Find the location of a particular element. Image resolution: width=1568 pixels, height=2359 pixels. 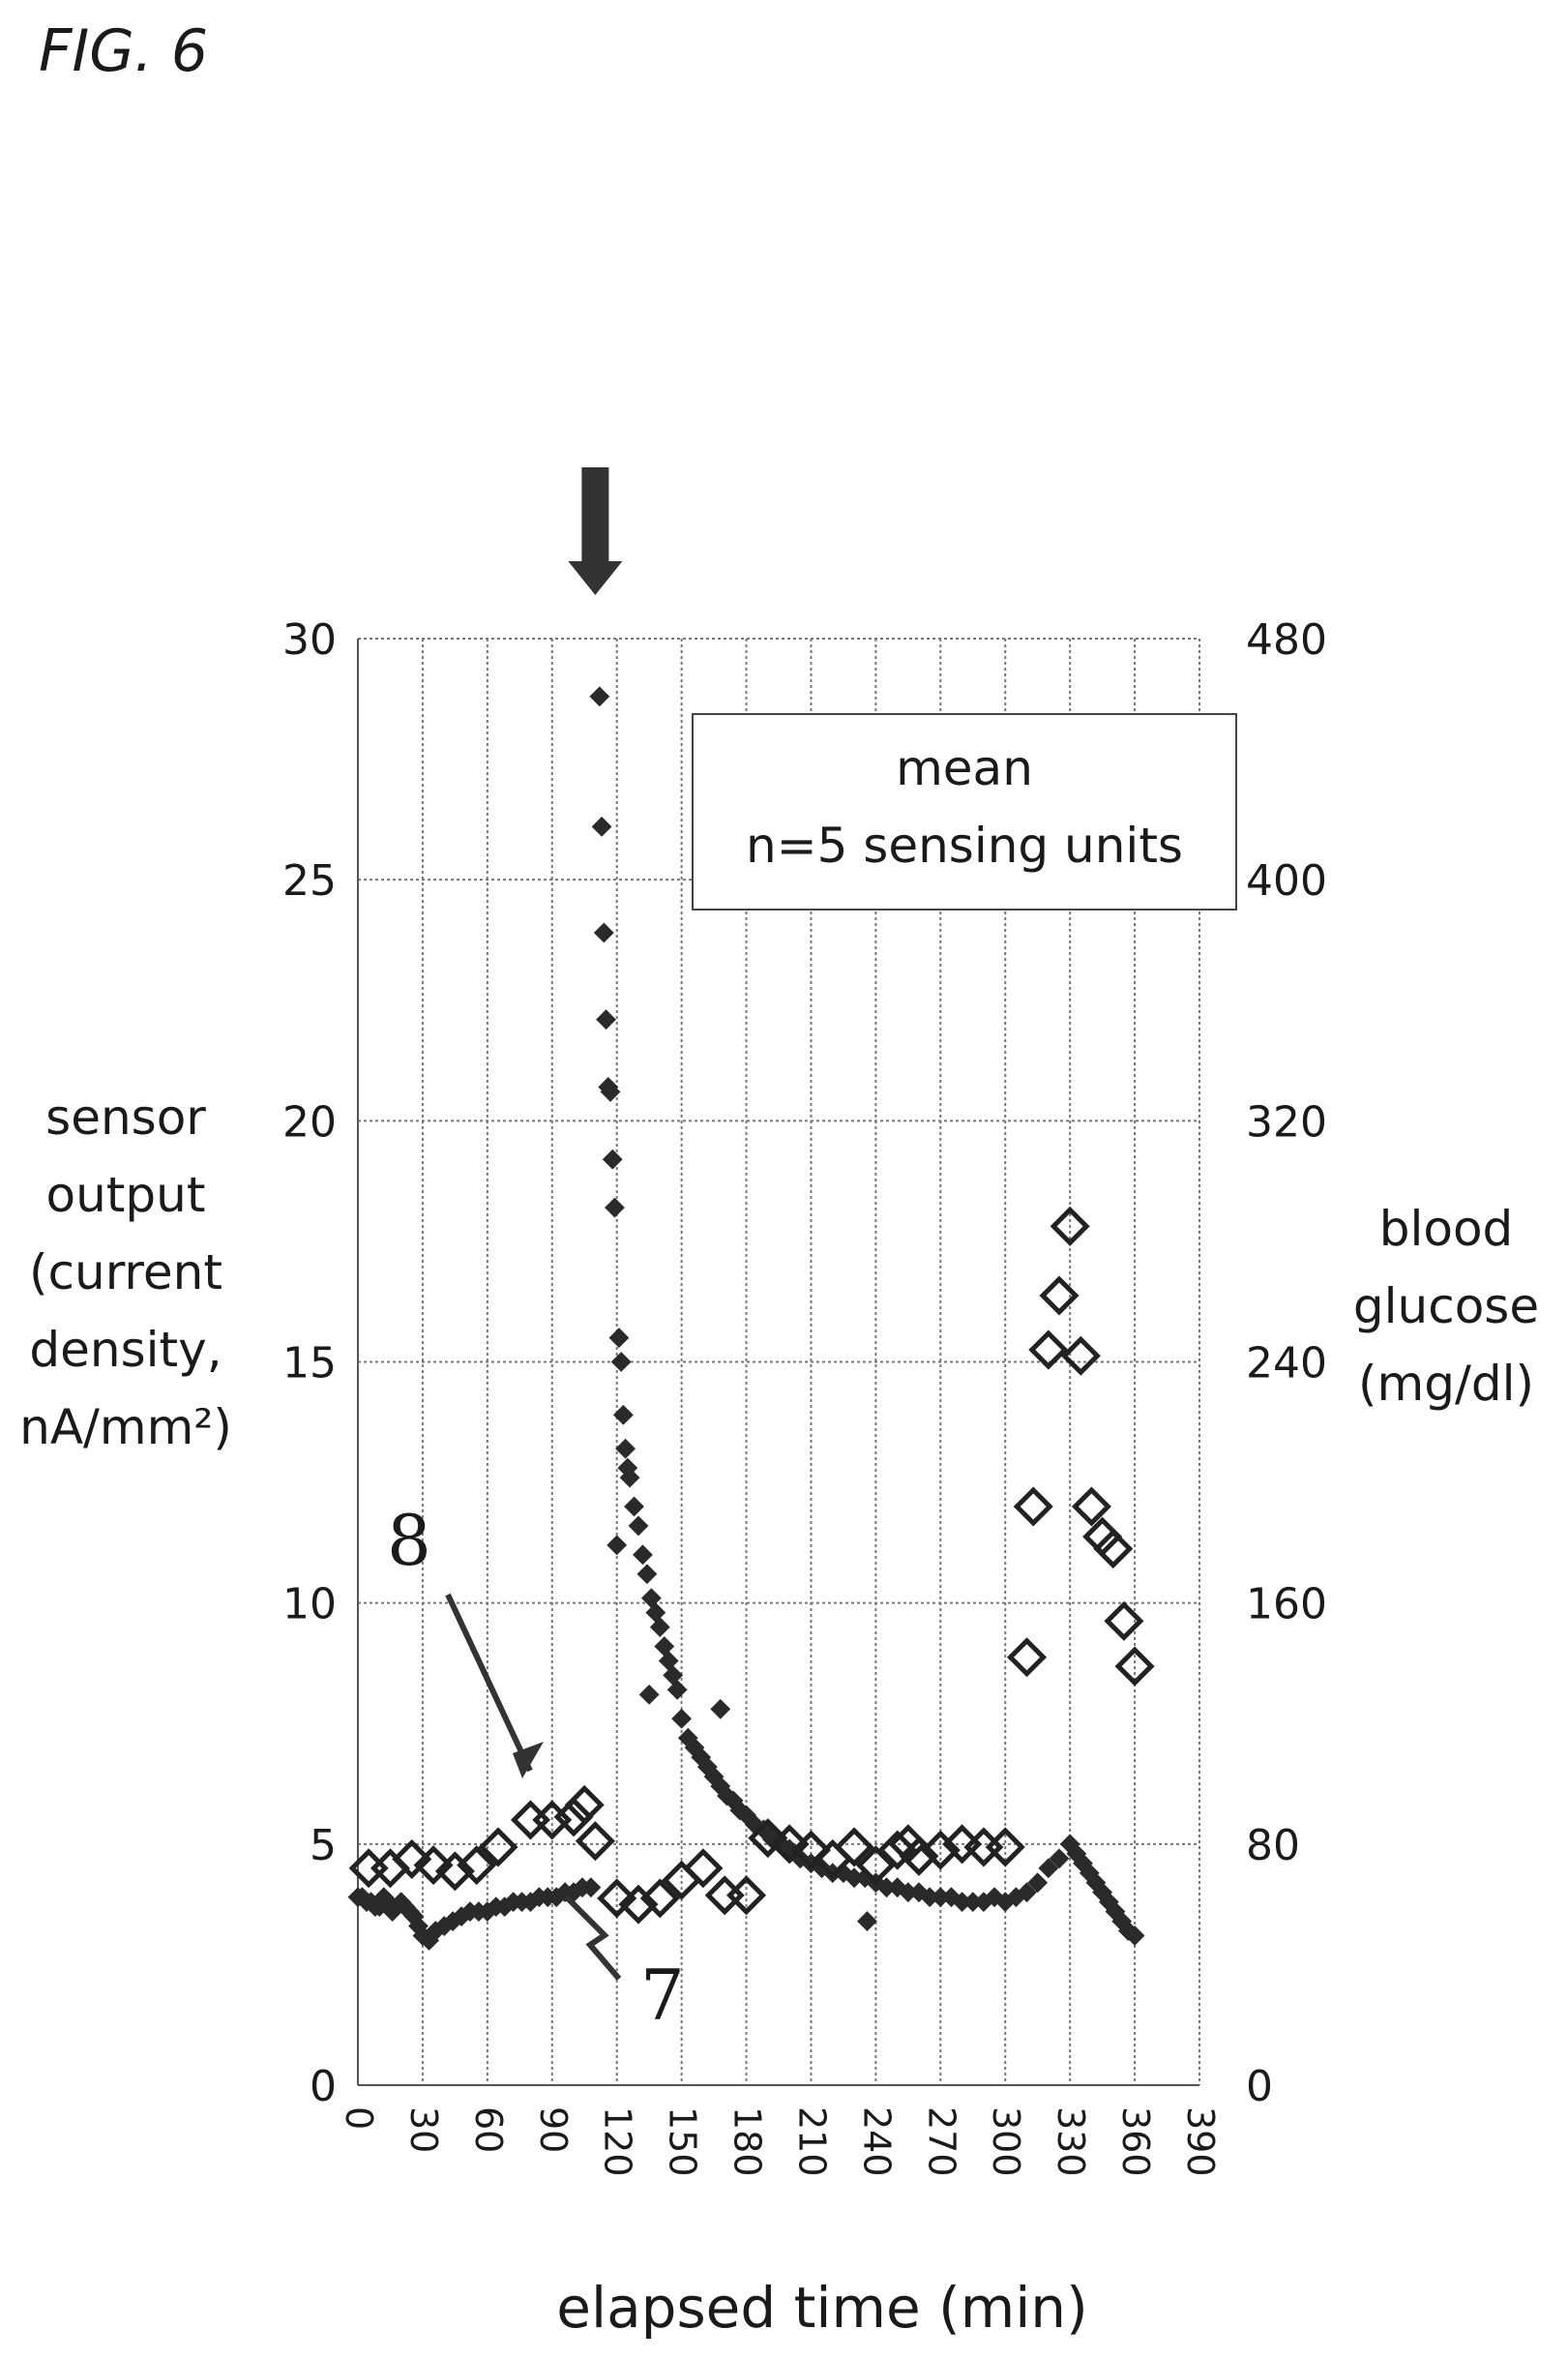

y-left-tick-label: 0 is located at coordinates (323, 2086).